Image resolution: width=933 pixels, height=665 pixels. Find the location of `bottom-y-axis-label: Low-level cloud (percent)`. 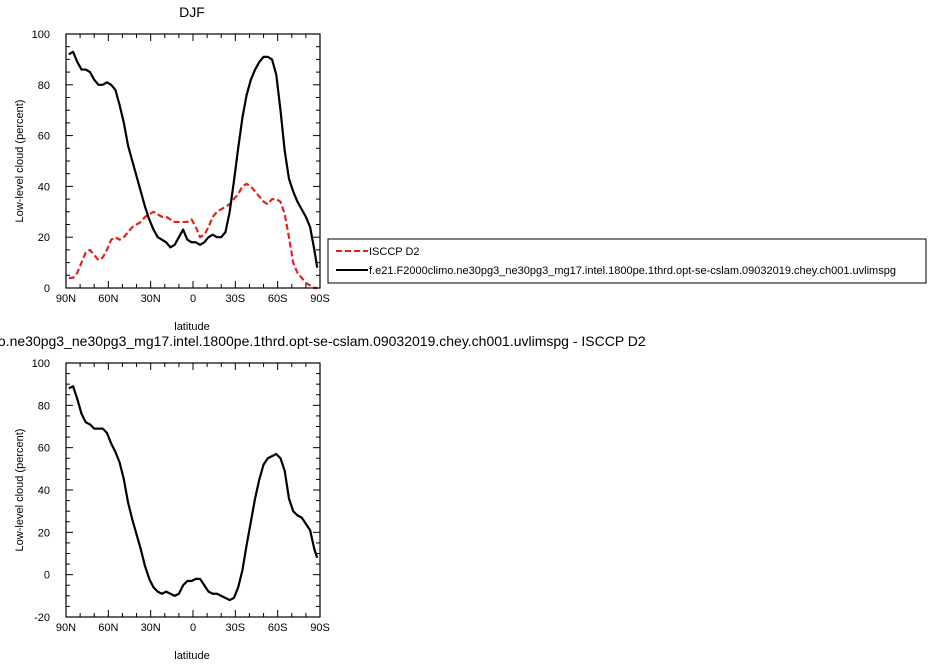

bottom-y-axis-label: Low-level cloud (percent) is located at coordinates (20, 490).